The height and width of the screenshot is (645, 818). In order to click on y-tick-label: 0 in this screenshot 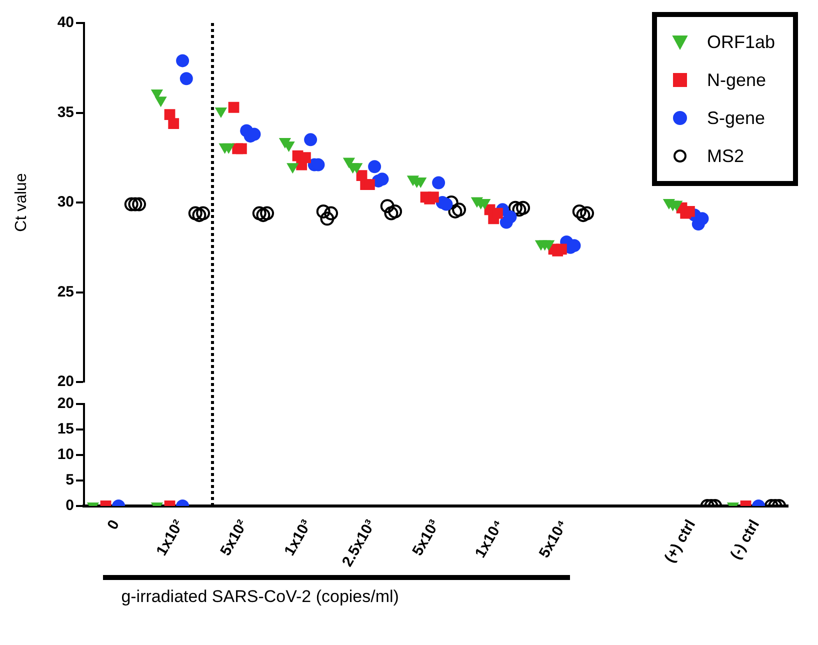, I will do `click(70, 505)`.